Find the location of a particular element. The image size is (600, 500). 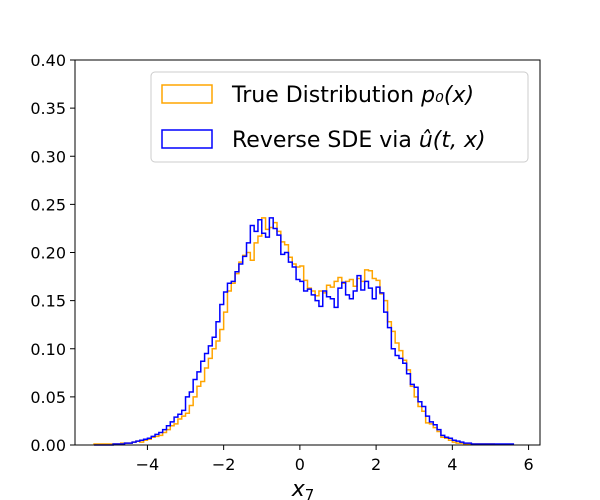

x-axis-label-subscript: 7 is located at coordinates (310, 493).